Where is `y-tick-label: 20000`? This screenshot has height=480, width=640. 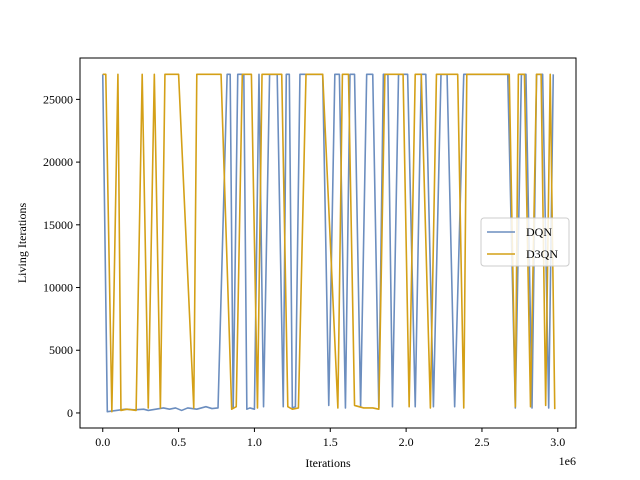
y-tick-label: 20000 is located at coordinates (58, 162).